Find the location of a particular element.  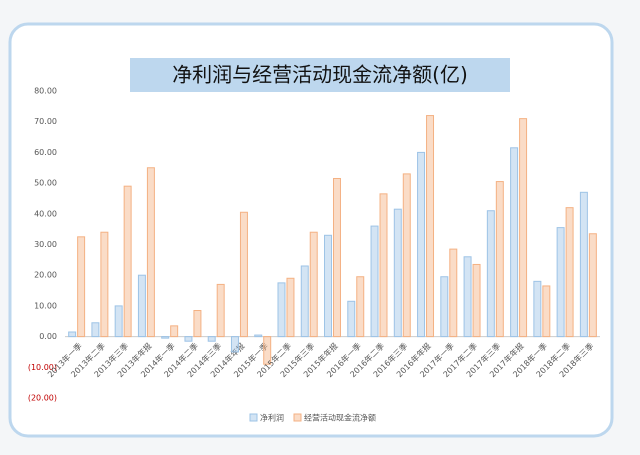

y-tick-label: 10.00 is located at coordinates (45, 305).